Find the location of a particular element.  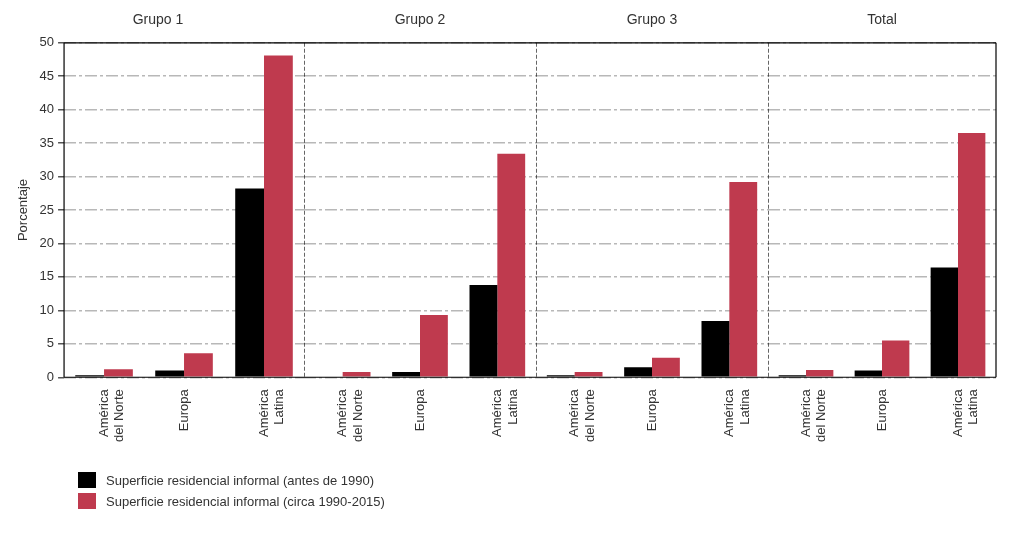

chart-title: Total is located at coordinates (882, 19).